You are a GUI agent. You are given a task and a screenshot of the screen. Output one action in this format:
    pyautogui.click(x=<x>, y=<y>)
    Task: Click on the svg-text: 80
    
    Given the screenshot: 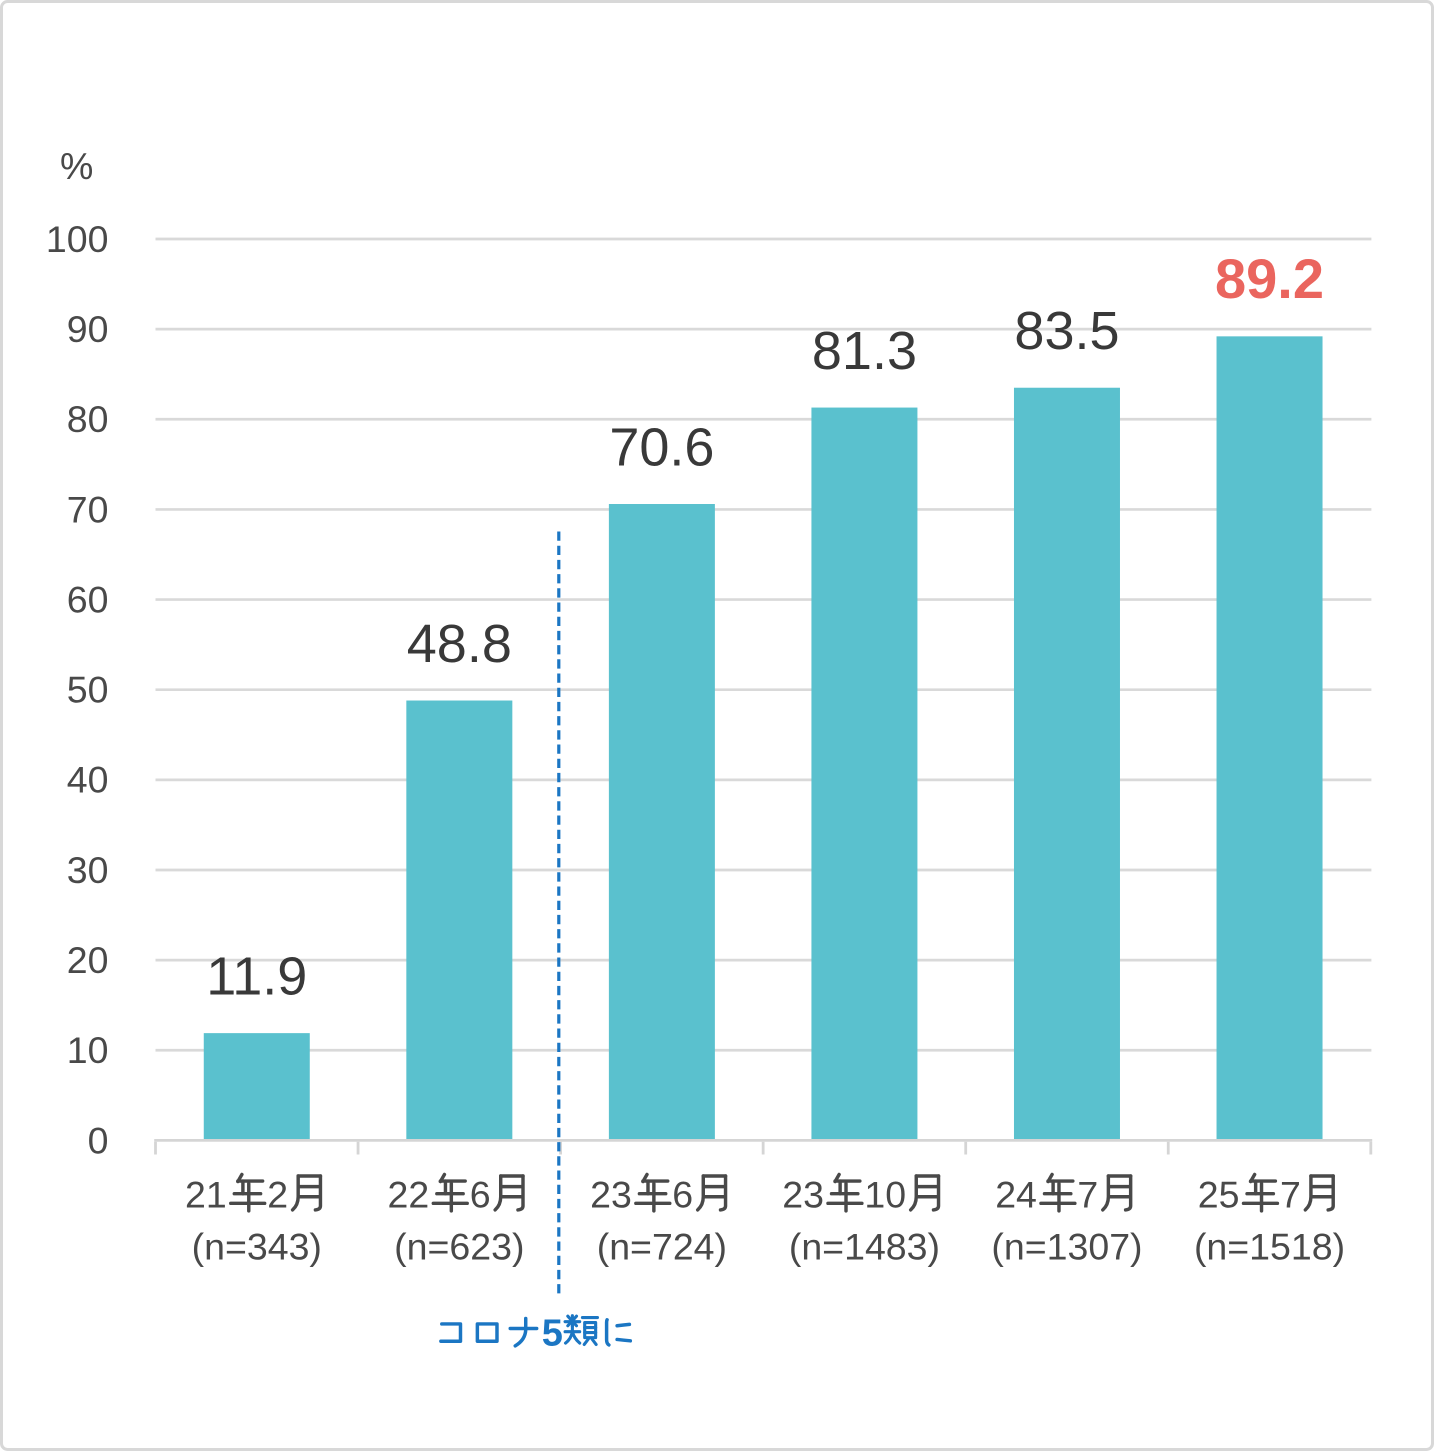 What is the action you would take?
    pyautogui.click(x=88, y=419)
    